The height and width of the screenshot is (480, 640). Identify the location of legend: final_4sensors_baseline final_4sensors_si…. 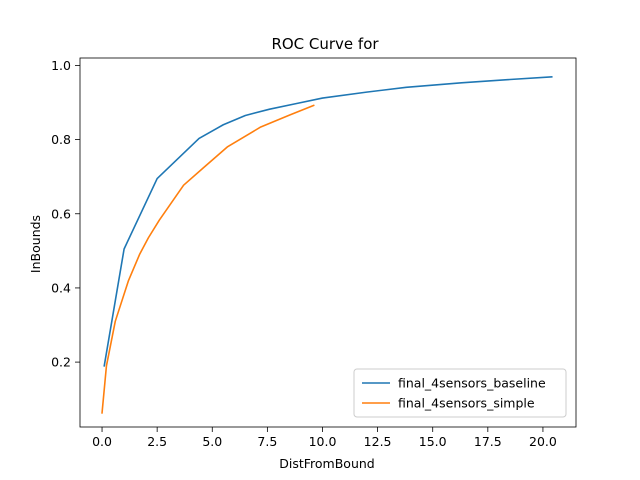
(460, 393).